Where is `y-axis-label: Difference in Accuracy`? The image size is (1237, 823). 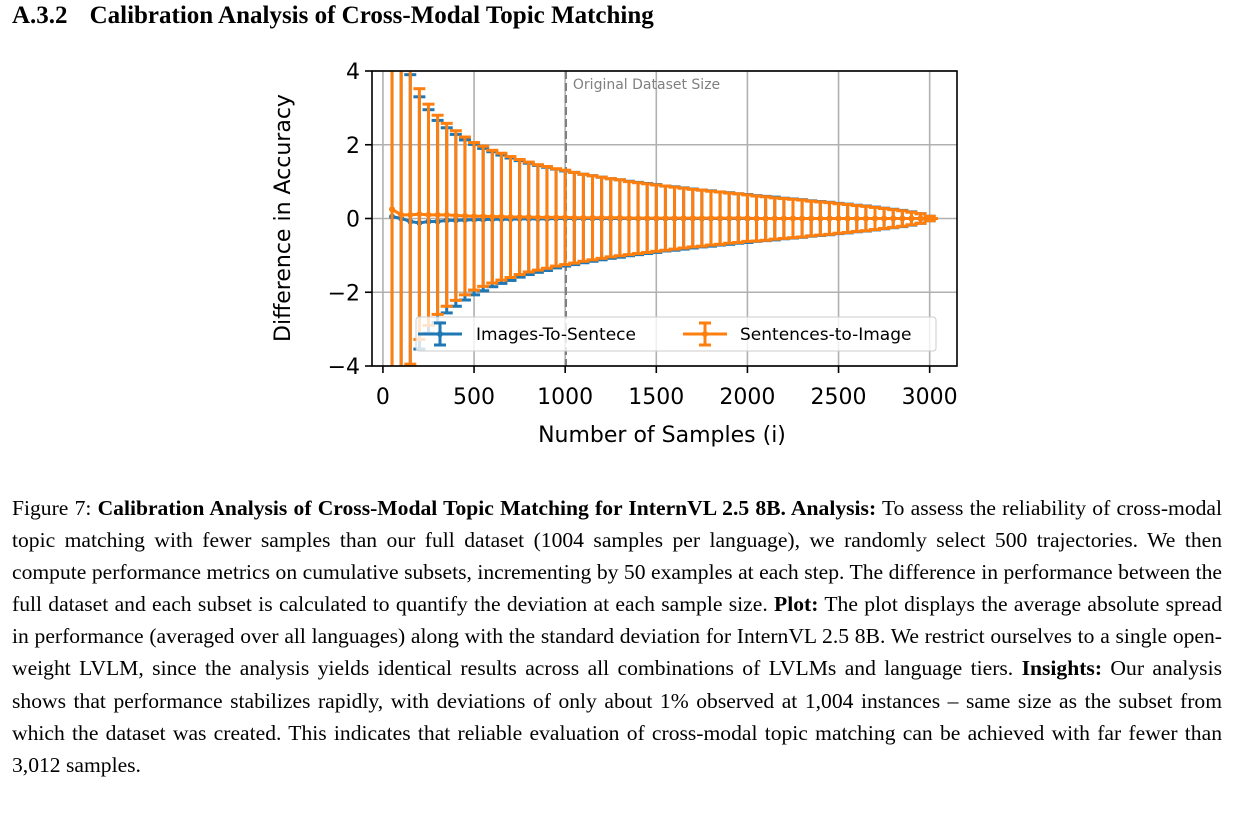
y-axis-label: Difference in Accuracy is located at coordinates (283, 218).